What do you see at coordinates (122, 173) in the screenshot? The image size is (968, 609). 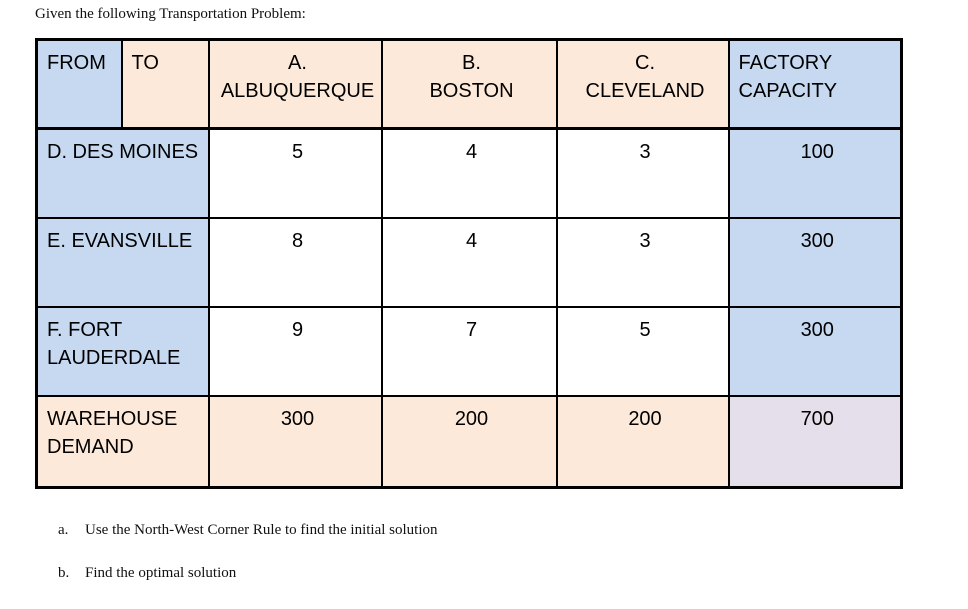 I see `row-label-des-moines: D. DES MOINES` at bounding box center [122, 173].